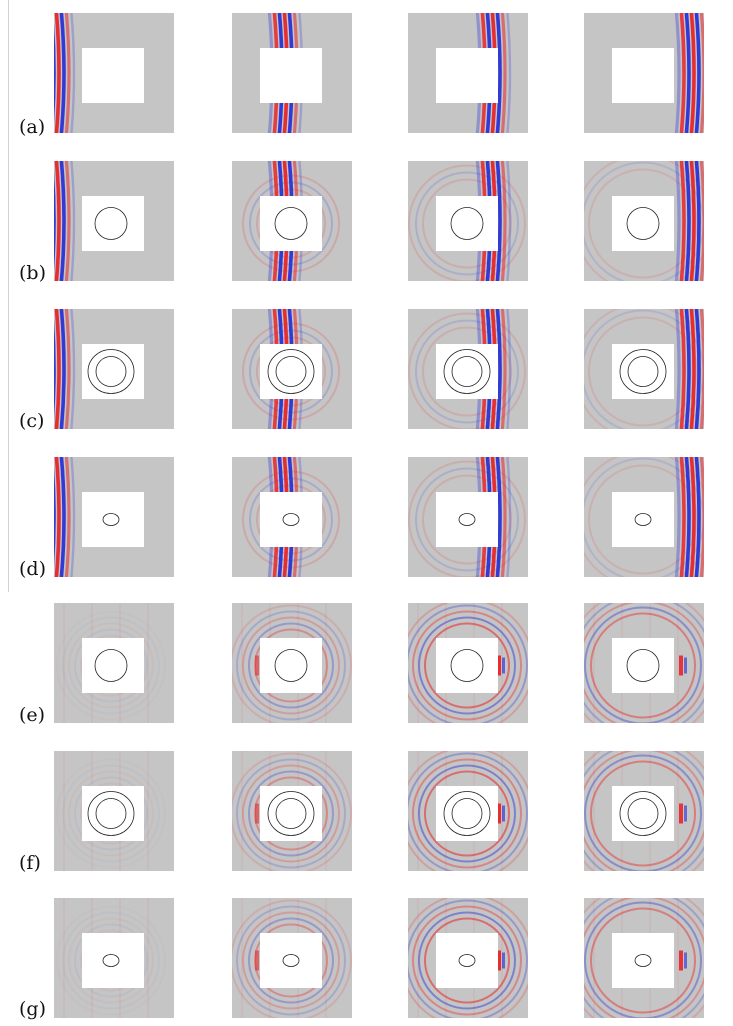 The width and height of the screenshot is (733, 1026). What do you see at coordinates (32, 569) in the screenshot?
I see `row-label: (d)` at bounding box center [32, 569].